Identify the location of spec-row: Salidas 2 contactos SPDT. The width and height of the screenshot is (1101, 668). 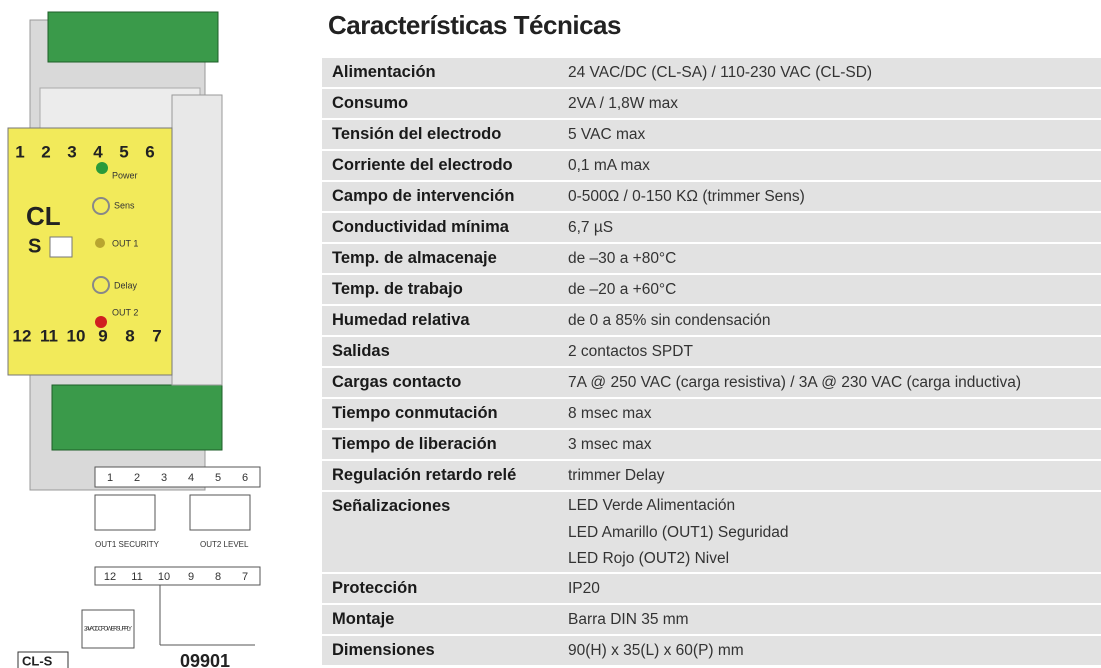
(711, 351).